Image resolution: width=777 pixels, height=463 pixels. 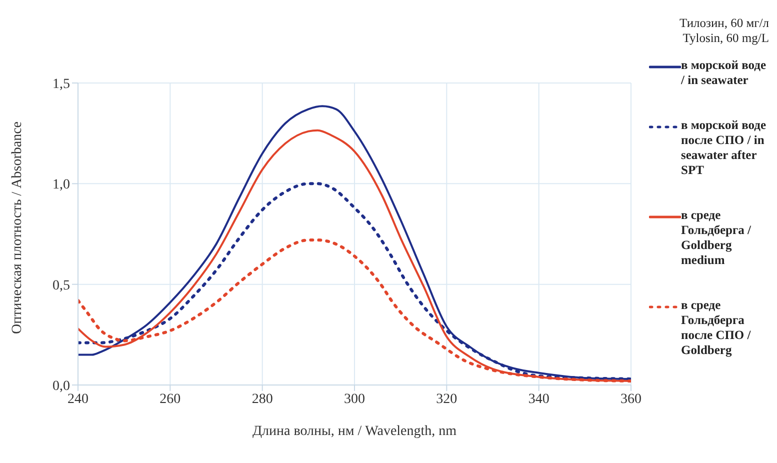 I want to click on x-tick-label: 300, so click(x=354, y=399).